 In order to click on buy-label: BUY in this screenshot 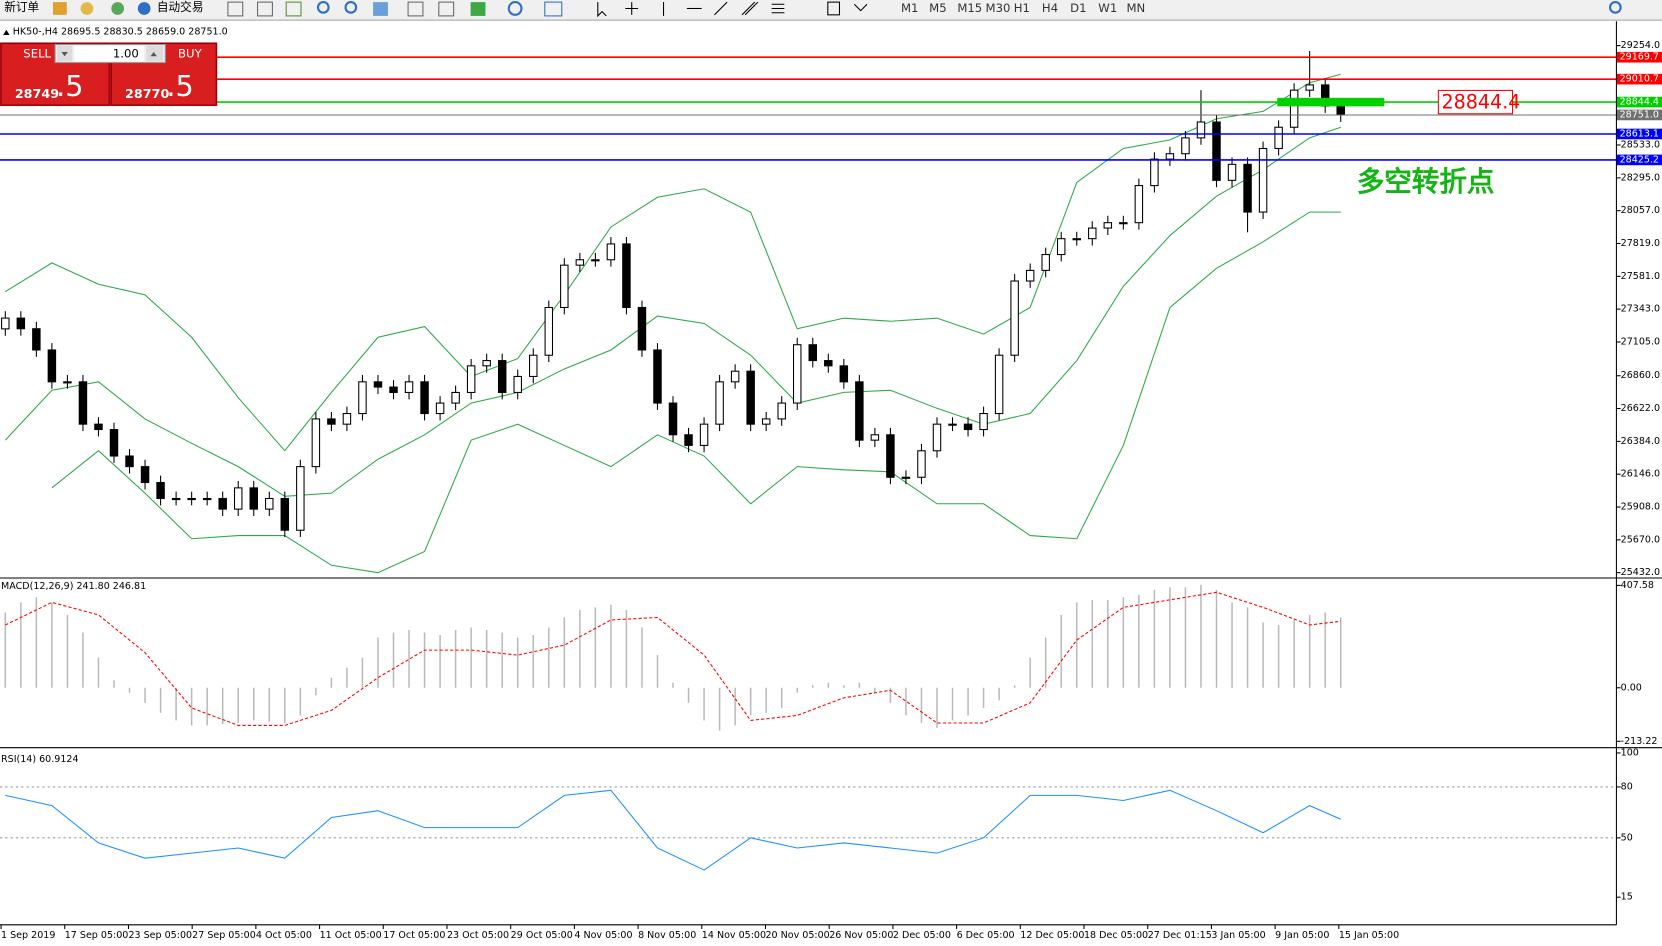, I will do `click(190, 54)`.